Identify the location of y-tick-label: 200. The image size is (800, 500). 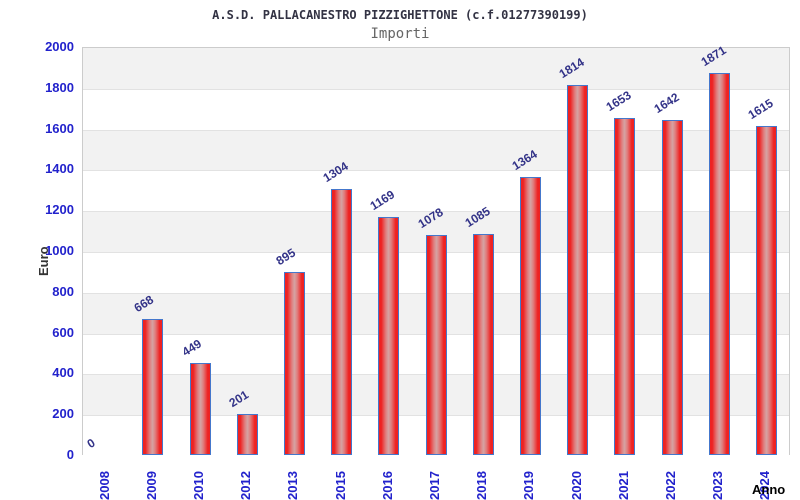
(63, 414).